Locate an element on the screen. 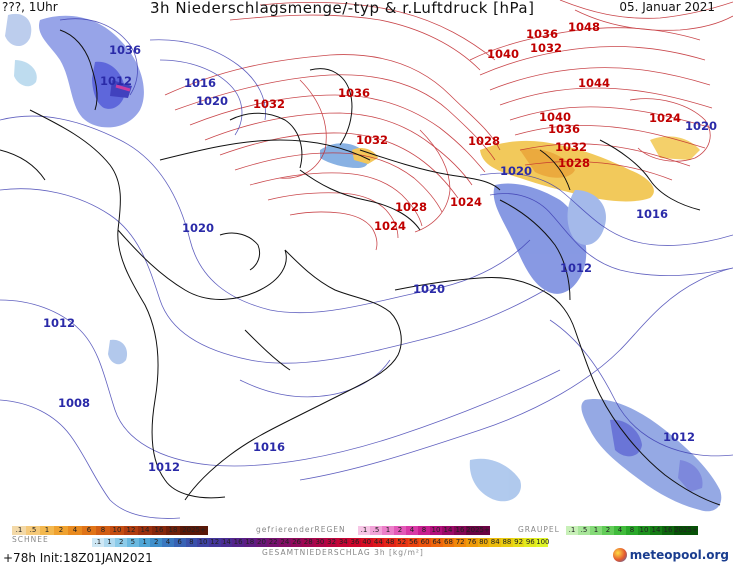 This screenshot has width=733, height=566. legend-tick: 48 is located at coordinates (390, 542).